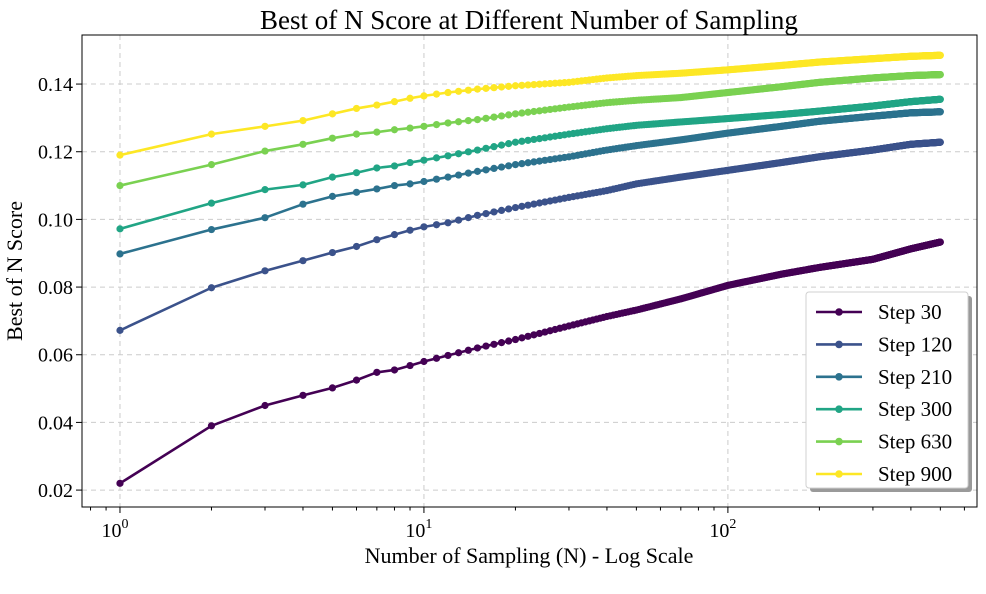  Describe the element at coordinates (55, 423) in the screenshot. I see `y-tick-label: 0.04` at that location.